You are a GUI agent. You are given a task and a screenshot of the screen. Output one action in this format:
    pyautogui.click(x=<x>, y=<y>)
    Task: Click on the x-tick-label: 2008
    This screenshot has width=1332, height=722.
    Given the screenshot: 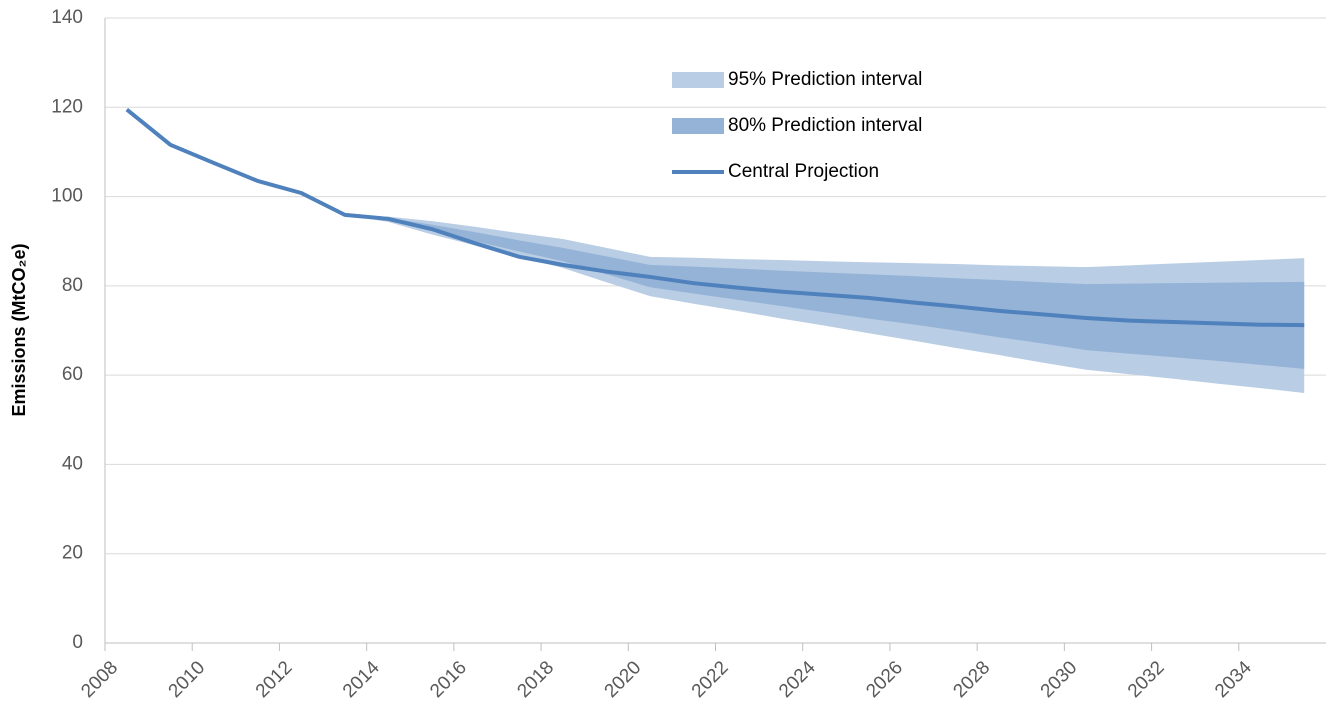 What is the action you would take?
    pyautogui.click(x=99, y=679)
    